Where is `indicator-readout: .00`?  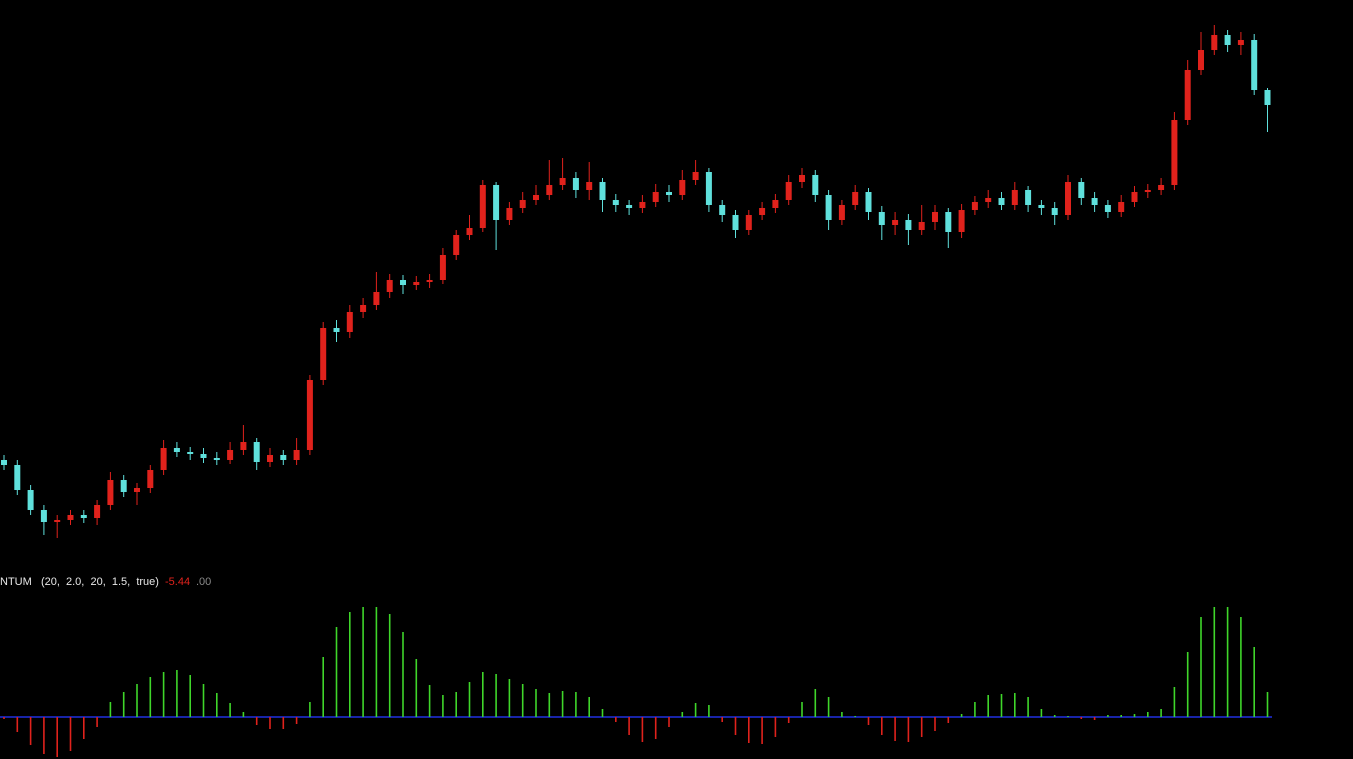 indicator-readout: .00 is located at coordinates (203, 582).